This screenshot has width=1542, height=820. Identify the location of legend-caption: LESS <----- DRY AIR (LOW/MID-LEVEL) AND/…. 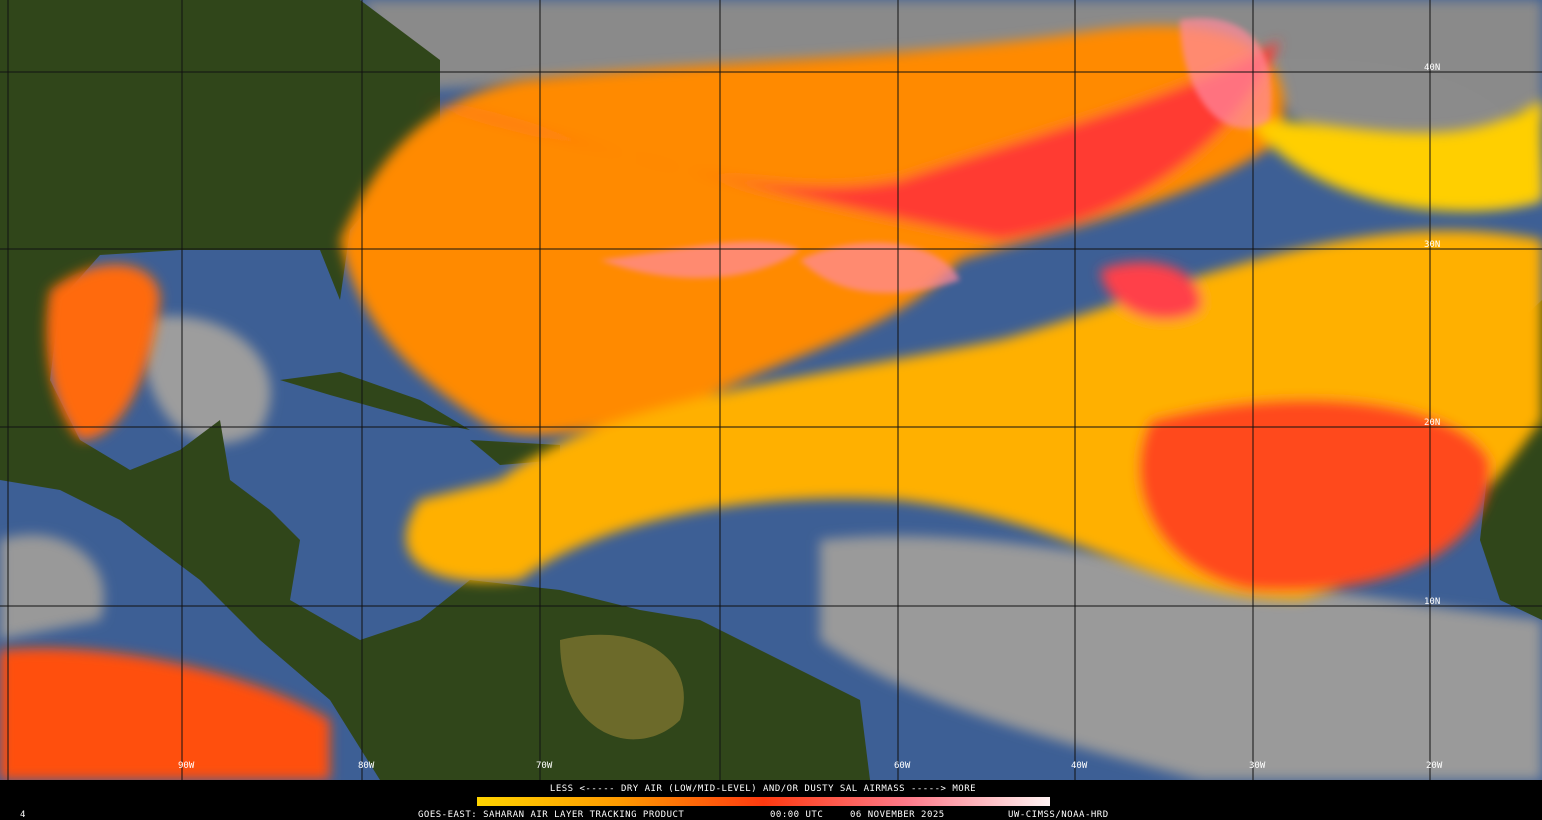
(763, 789).